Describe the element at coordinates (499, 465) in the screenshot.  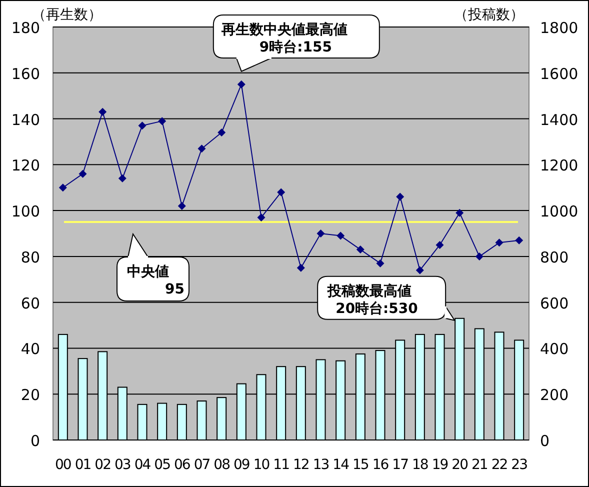
I see `x-tick-label: 22` at that location.